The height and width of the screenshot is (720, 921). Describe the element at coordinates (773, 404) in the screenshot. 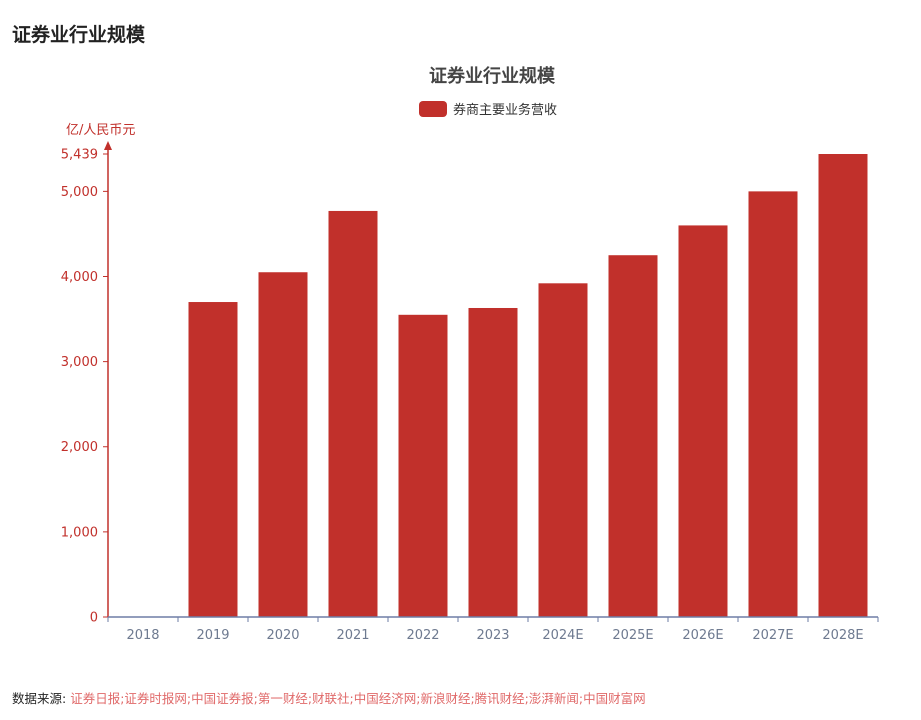

I see `bar-2027E` at that location.